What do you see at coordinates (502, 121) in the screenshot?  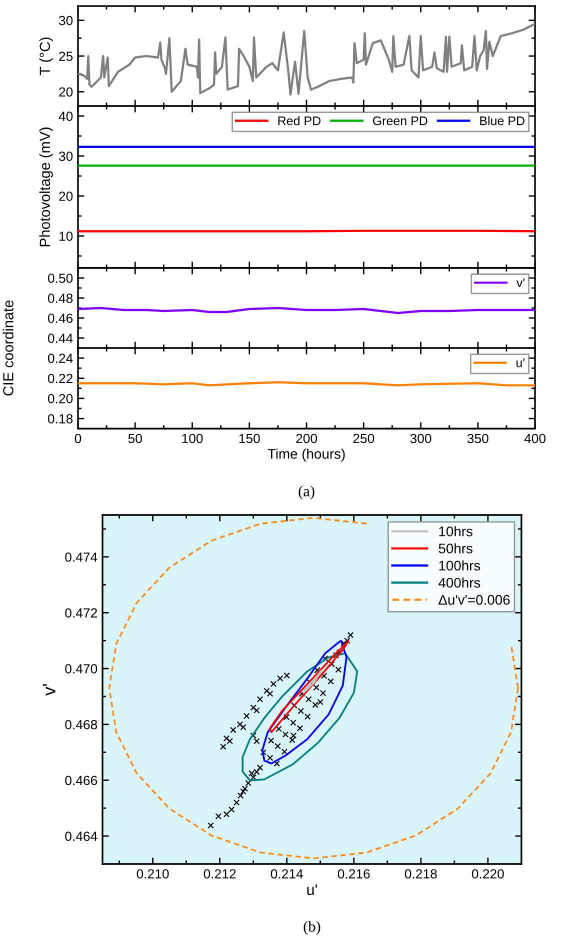 I see `legend-label: Blue PD` at bounding box center [502, 121].